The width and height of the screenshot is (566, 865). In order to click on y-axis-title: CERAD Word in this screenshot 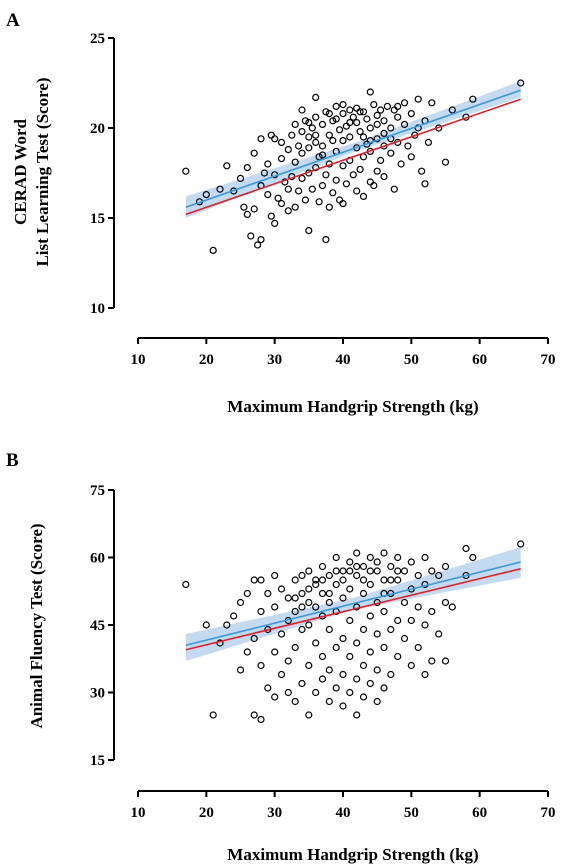, I will do `click(20, 171)`.